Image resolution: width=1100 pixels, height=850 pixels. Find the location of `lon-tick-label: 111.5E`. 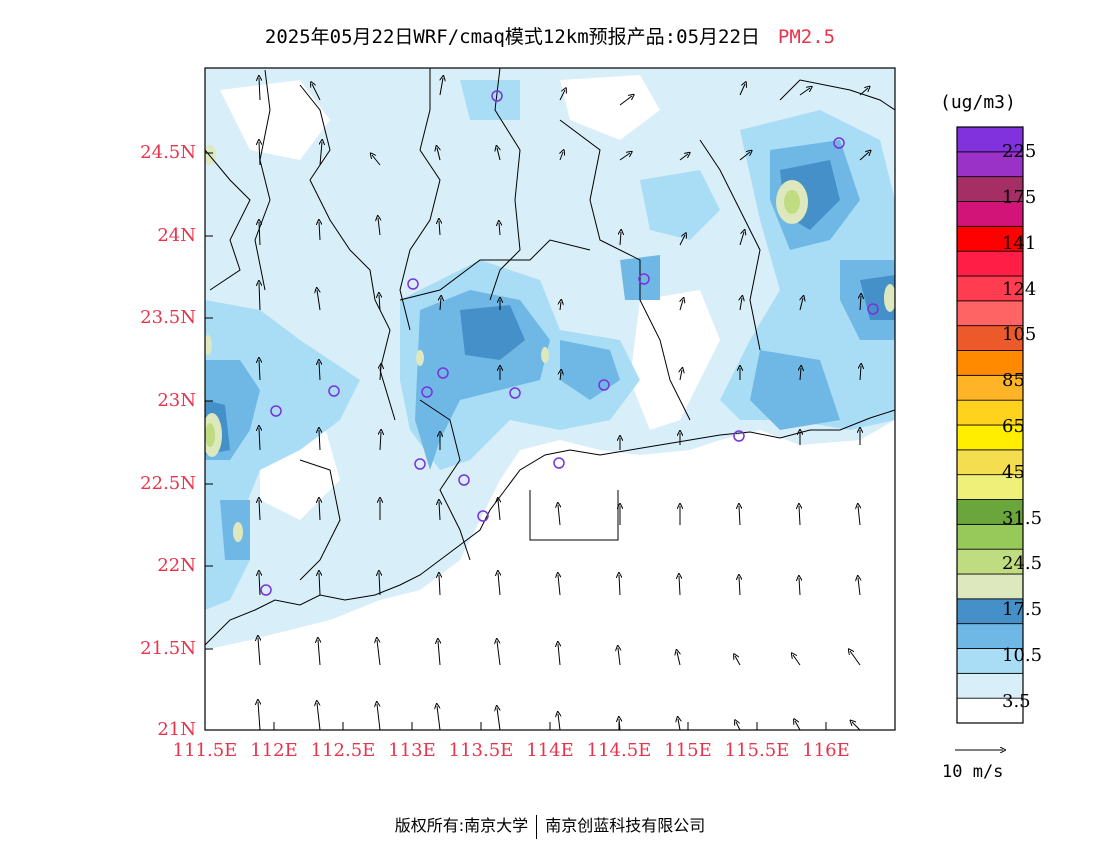

lon-tick-label: 111.5E is located at coordinates (205, 750).